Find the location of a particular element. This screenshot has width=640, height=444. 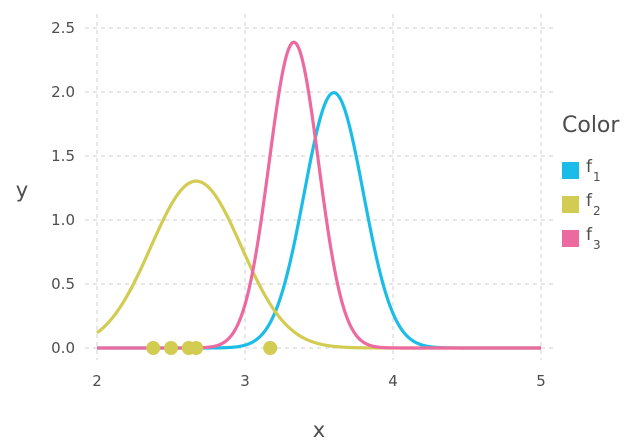

legend-swatch-f3 is located at coordinates (570, 238).